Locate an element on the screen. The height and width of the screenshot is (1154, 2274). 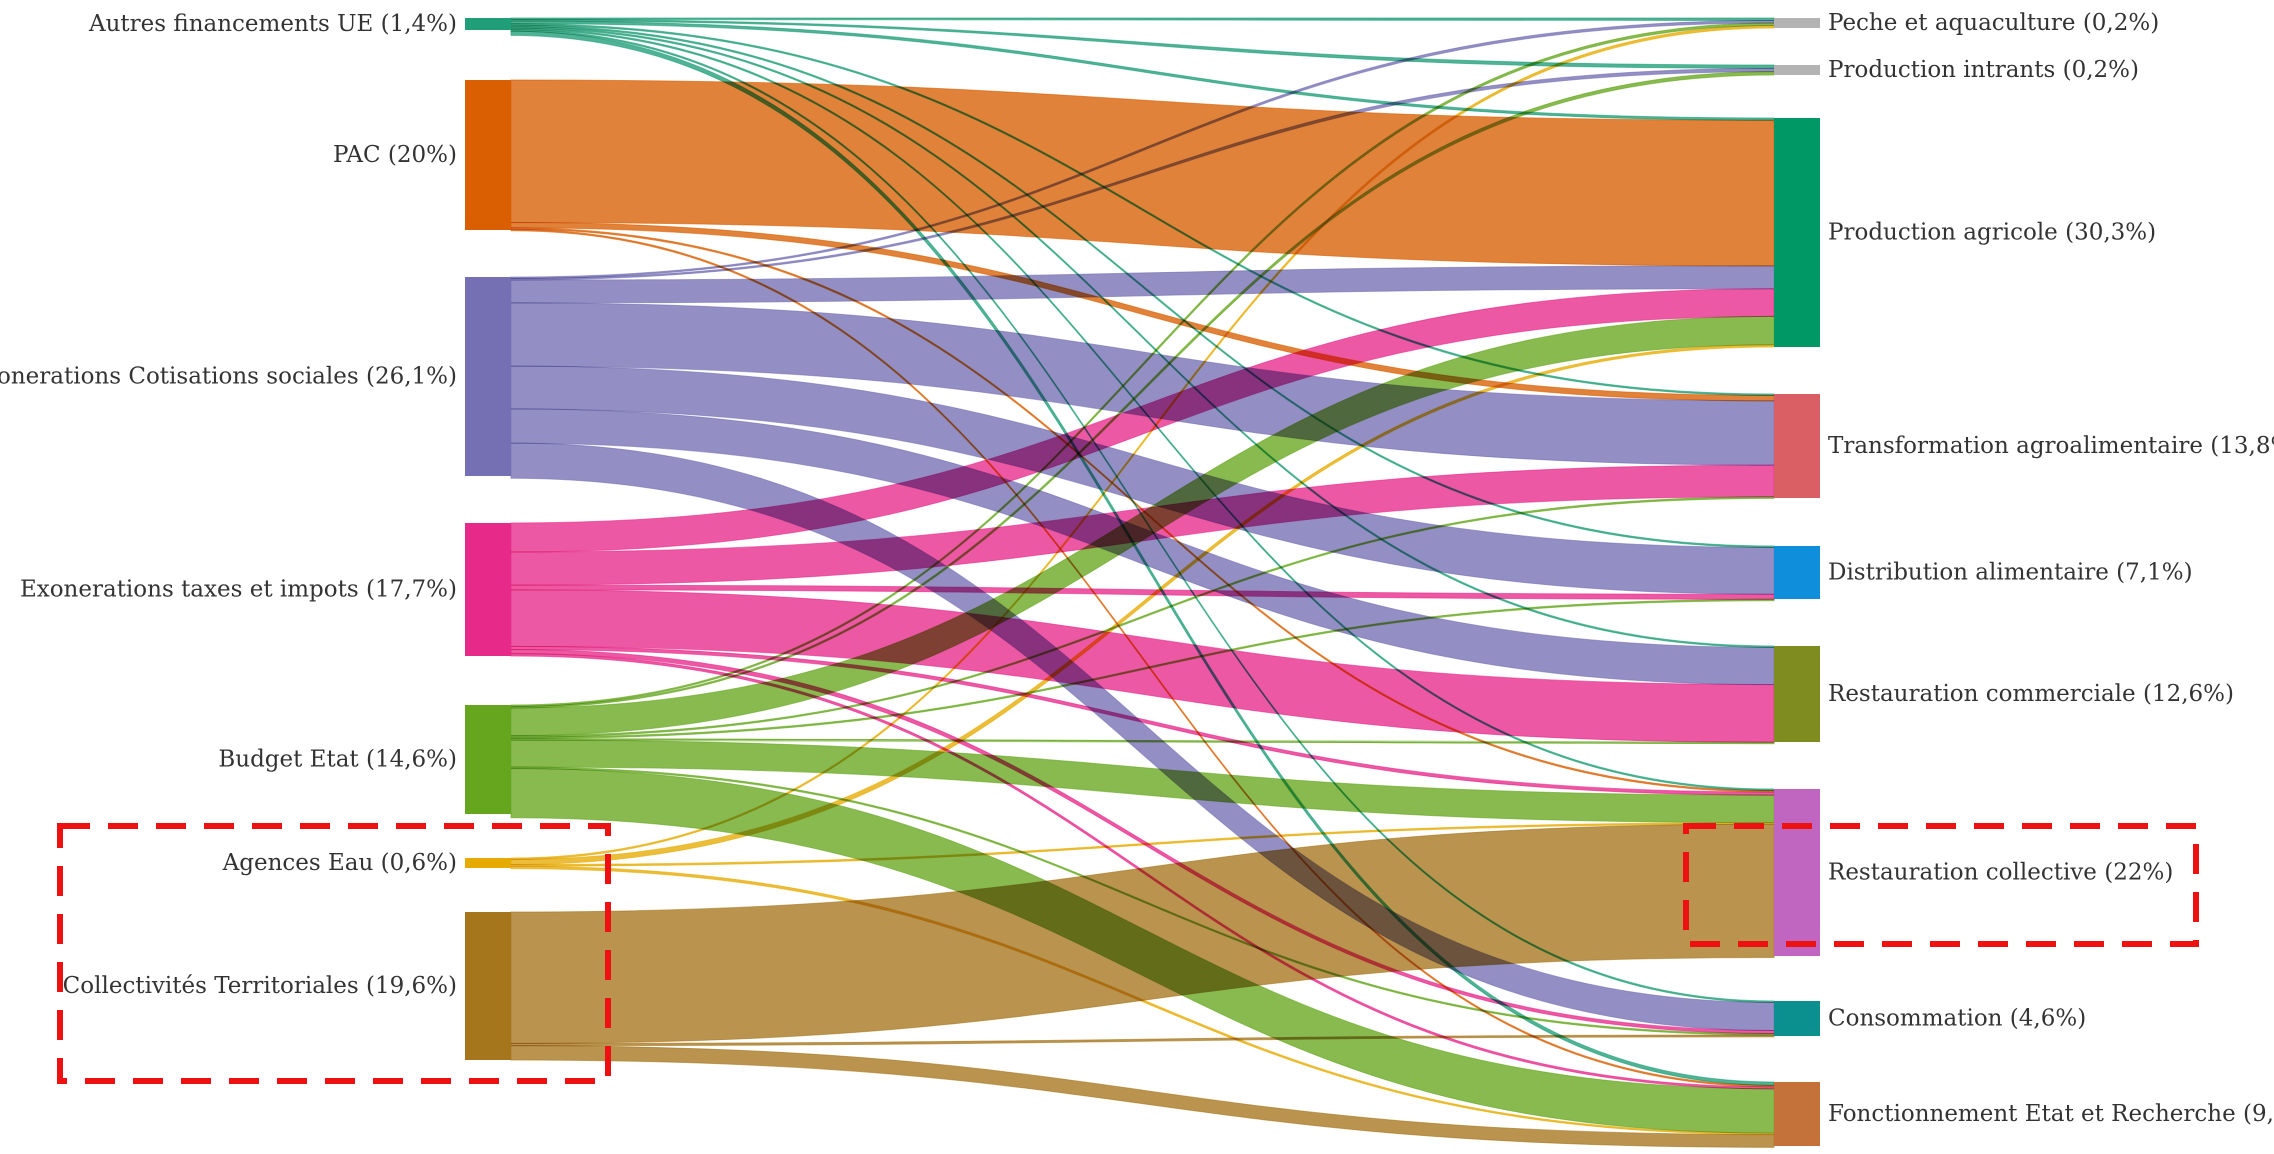
label-source-ue: Autres financements UE (1,4%) is located at coordinates (272, 24).